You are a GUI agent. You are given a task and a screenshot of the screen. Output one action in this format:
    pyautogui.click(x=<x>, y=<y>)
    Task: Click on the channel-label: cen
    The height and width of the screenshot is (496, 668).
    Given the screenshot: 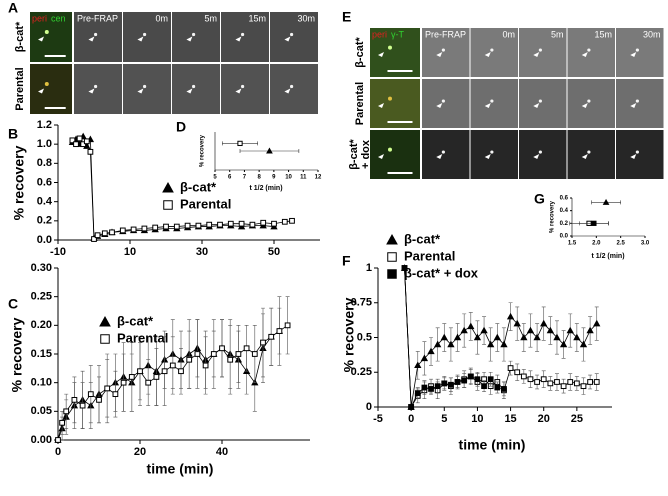 What is the action you would take?
    pyautogui.click(x=58, y=18)
    